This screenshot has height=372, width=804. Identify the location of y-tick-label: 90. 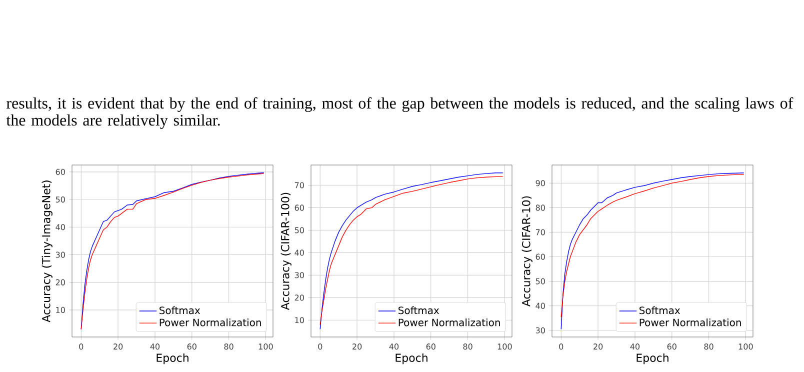
(540, 183).